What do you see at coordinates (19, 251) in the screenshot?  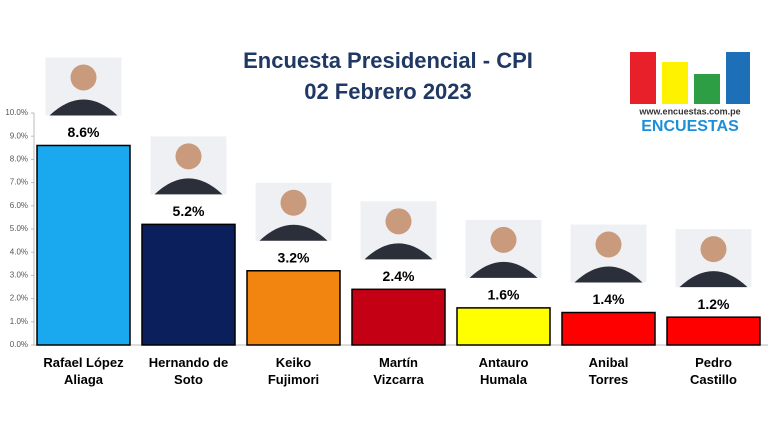 I see `y-tick-label: 4.0%` at bounding box center [19, 251].